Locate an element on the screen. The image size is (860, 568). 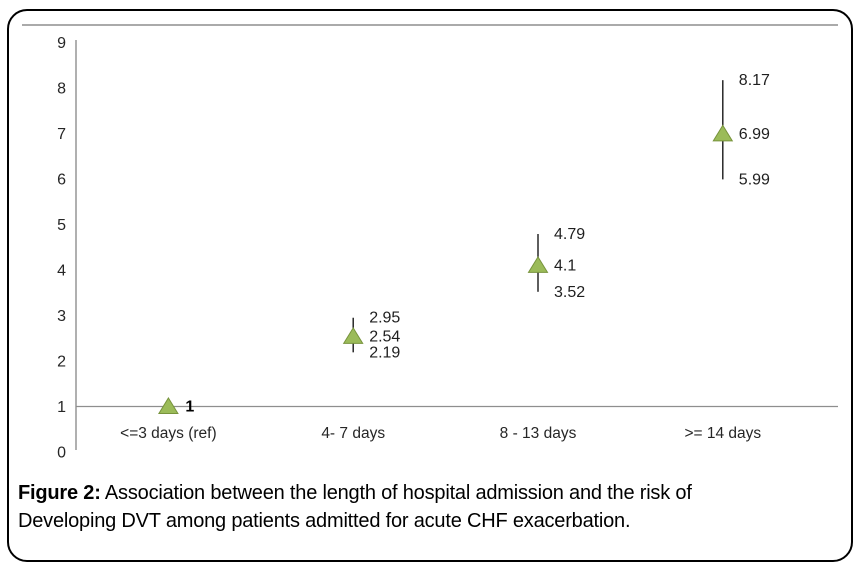
data-label-lower-ci: 5.99 is located at coordinates (754, 179).